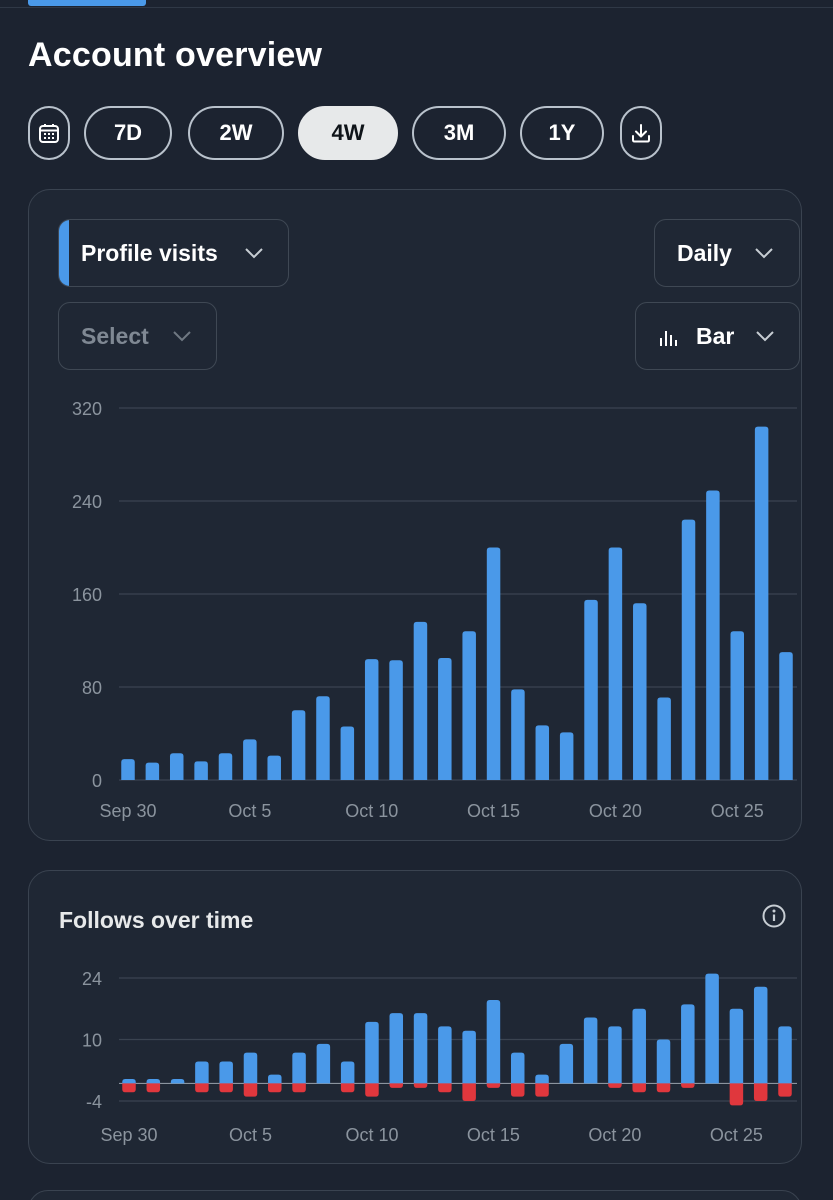  Describe the element at coordinates (87, 409) in the screenshot. I see `y-tick-label: 320` at that location.